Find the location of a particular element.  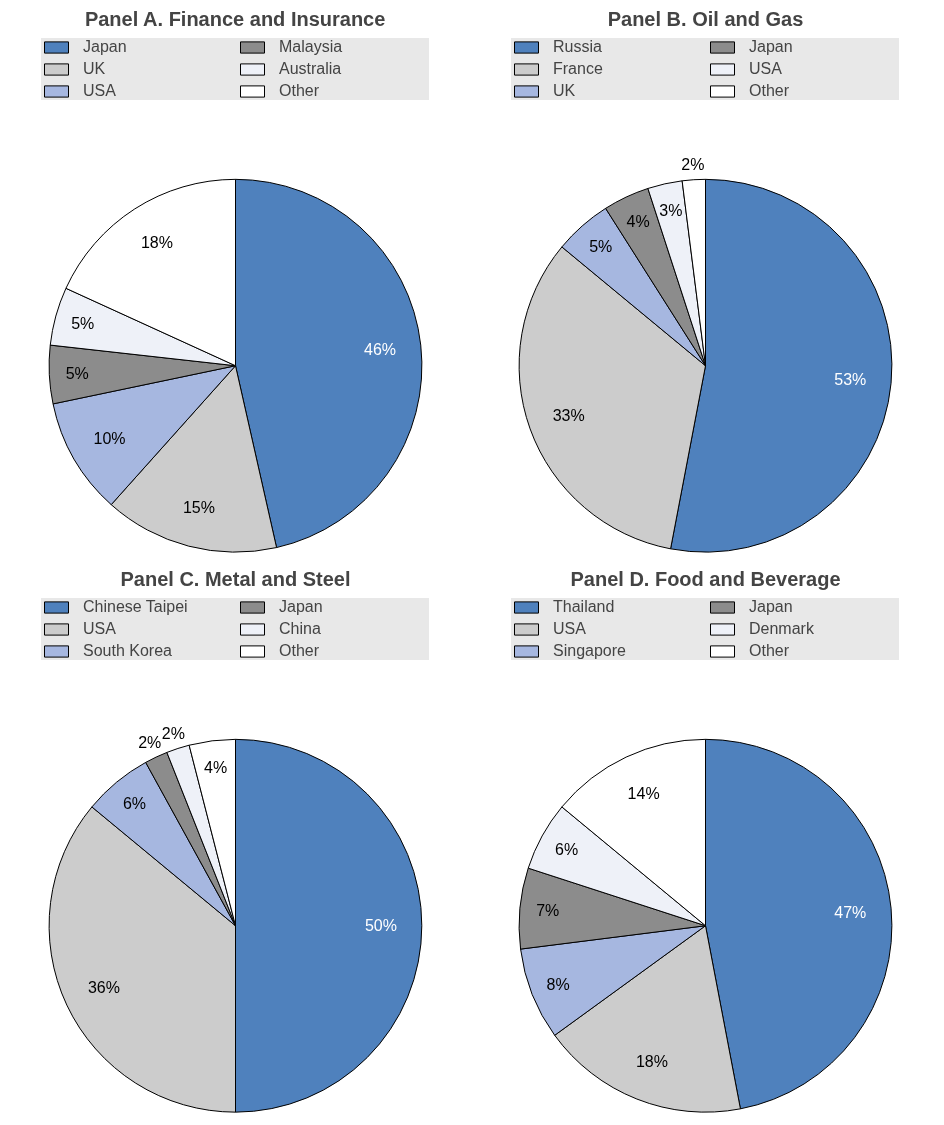

chart-title: Panel C. Metal and Steel is located at coordinates (235, 578).